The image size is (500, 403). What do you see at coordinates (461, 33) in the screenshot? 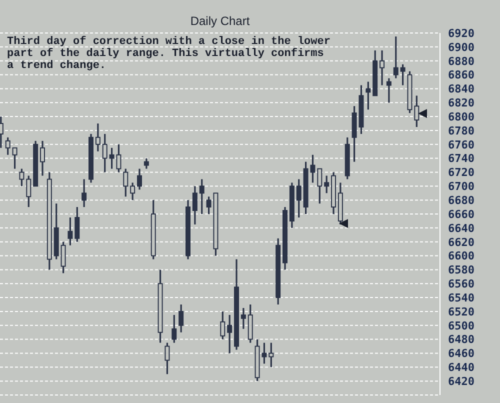
I see `y-tick-label: 6920` at bounding box center [461, 33].